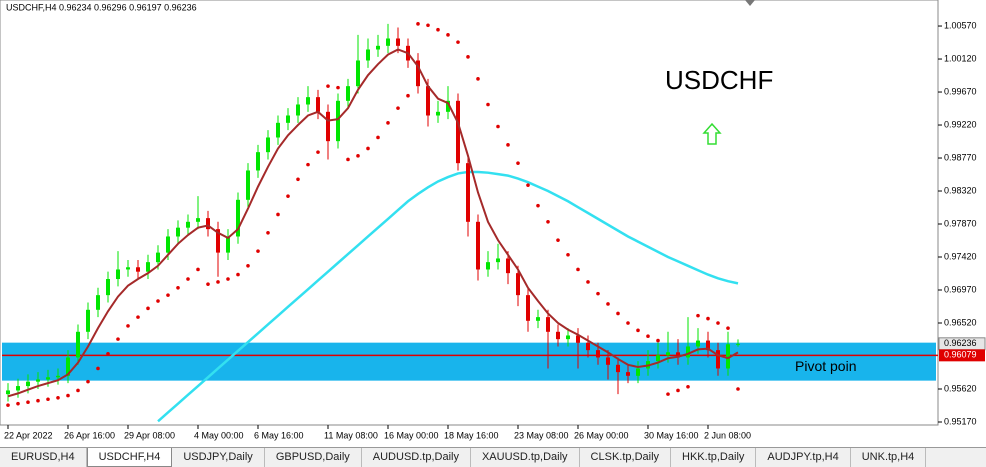  What do you see at coordinates (411, 435) in the screenshot?
I see `x-tick-label: 16 May 00:00` at bounding box center [411, 435].